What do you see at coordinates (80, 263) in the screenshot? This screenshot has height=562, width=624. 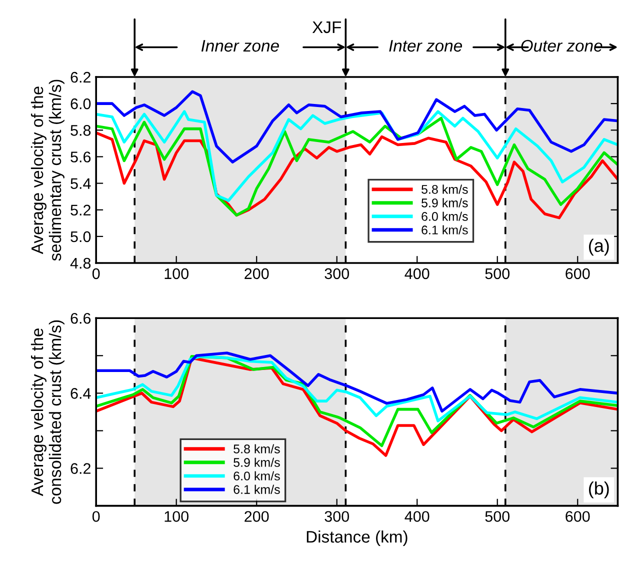 I see `y-tick-label: 4.8` at bounding box center [80, 263].